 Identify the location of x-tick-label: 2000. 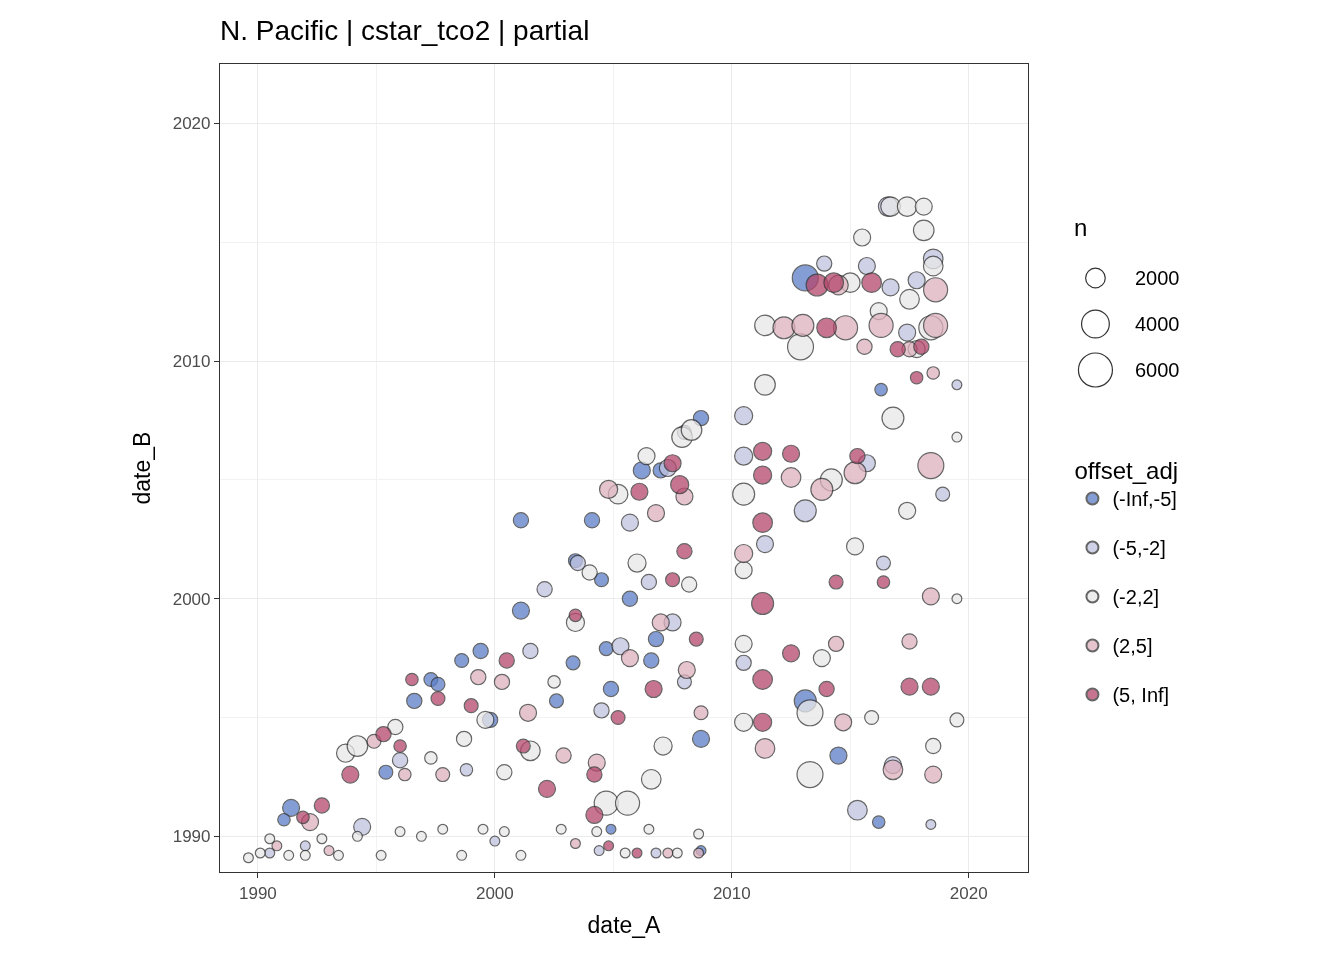
(494, 893).